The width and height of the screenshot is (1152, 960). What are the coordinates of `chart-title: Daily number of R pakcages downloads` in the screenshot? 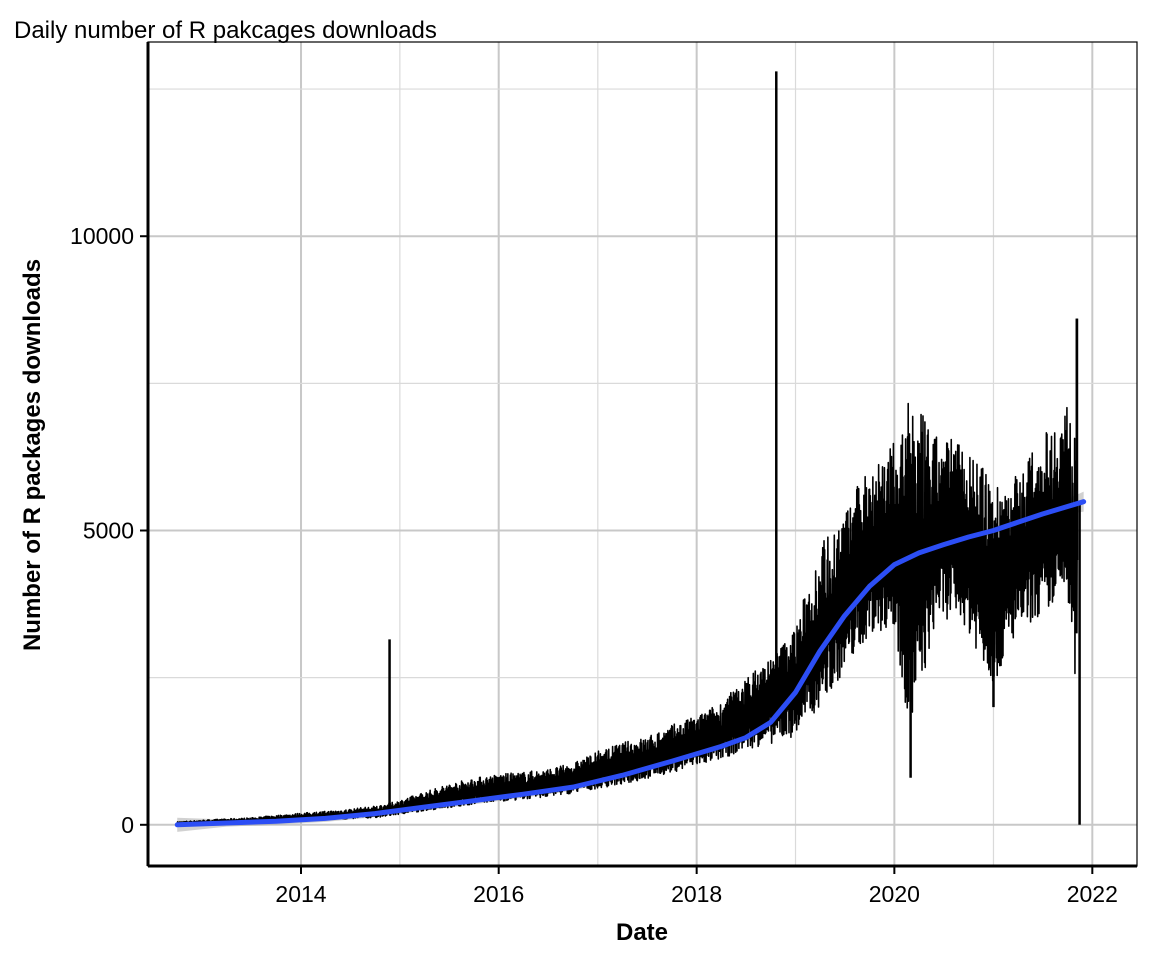 It's located at (225, 30).